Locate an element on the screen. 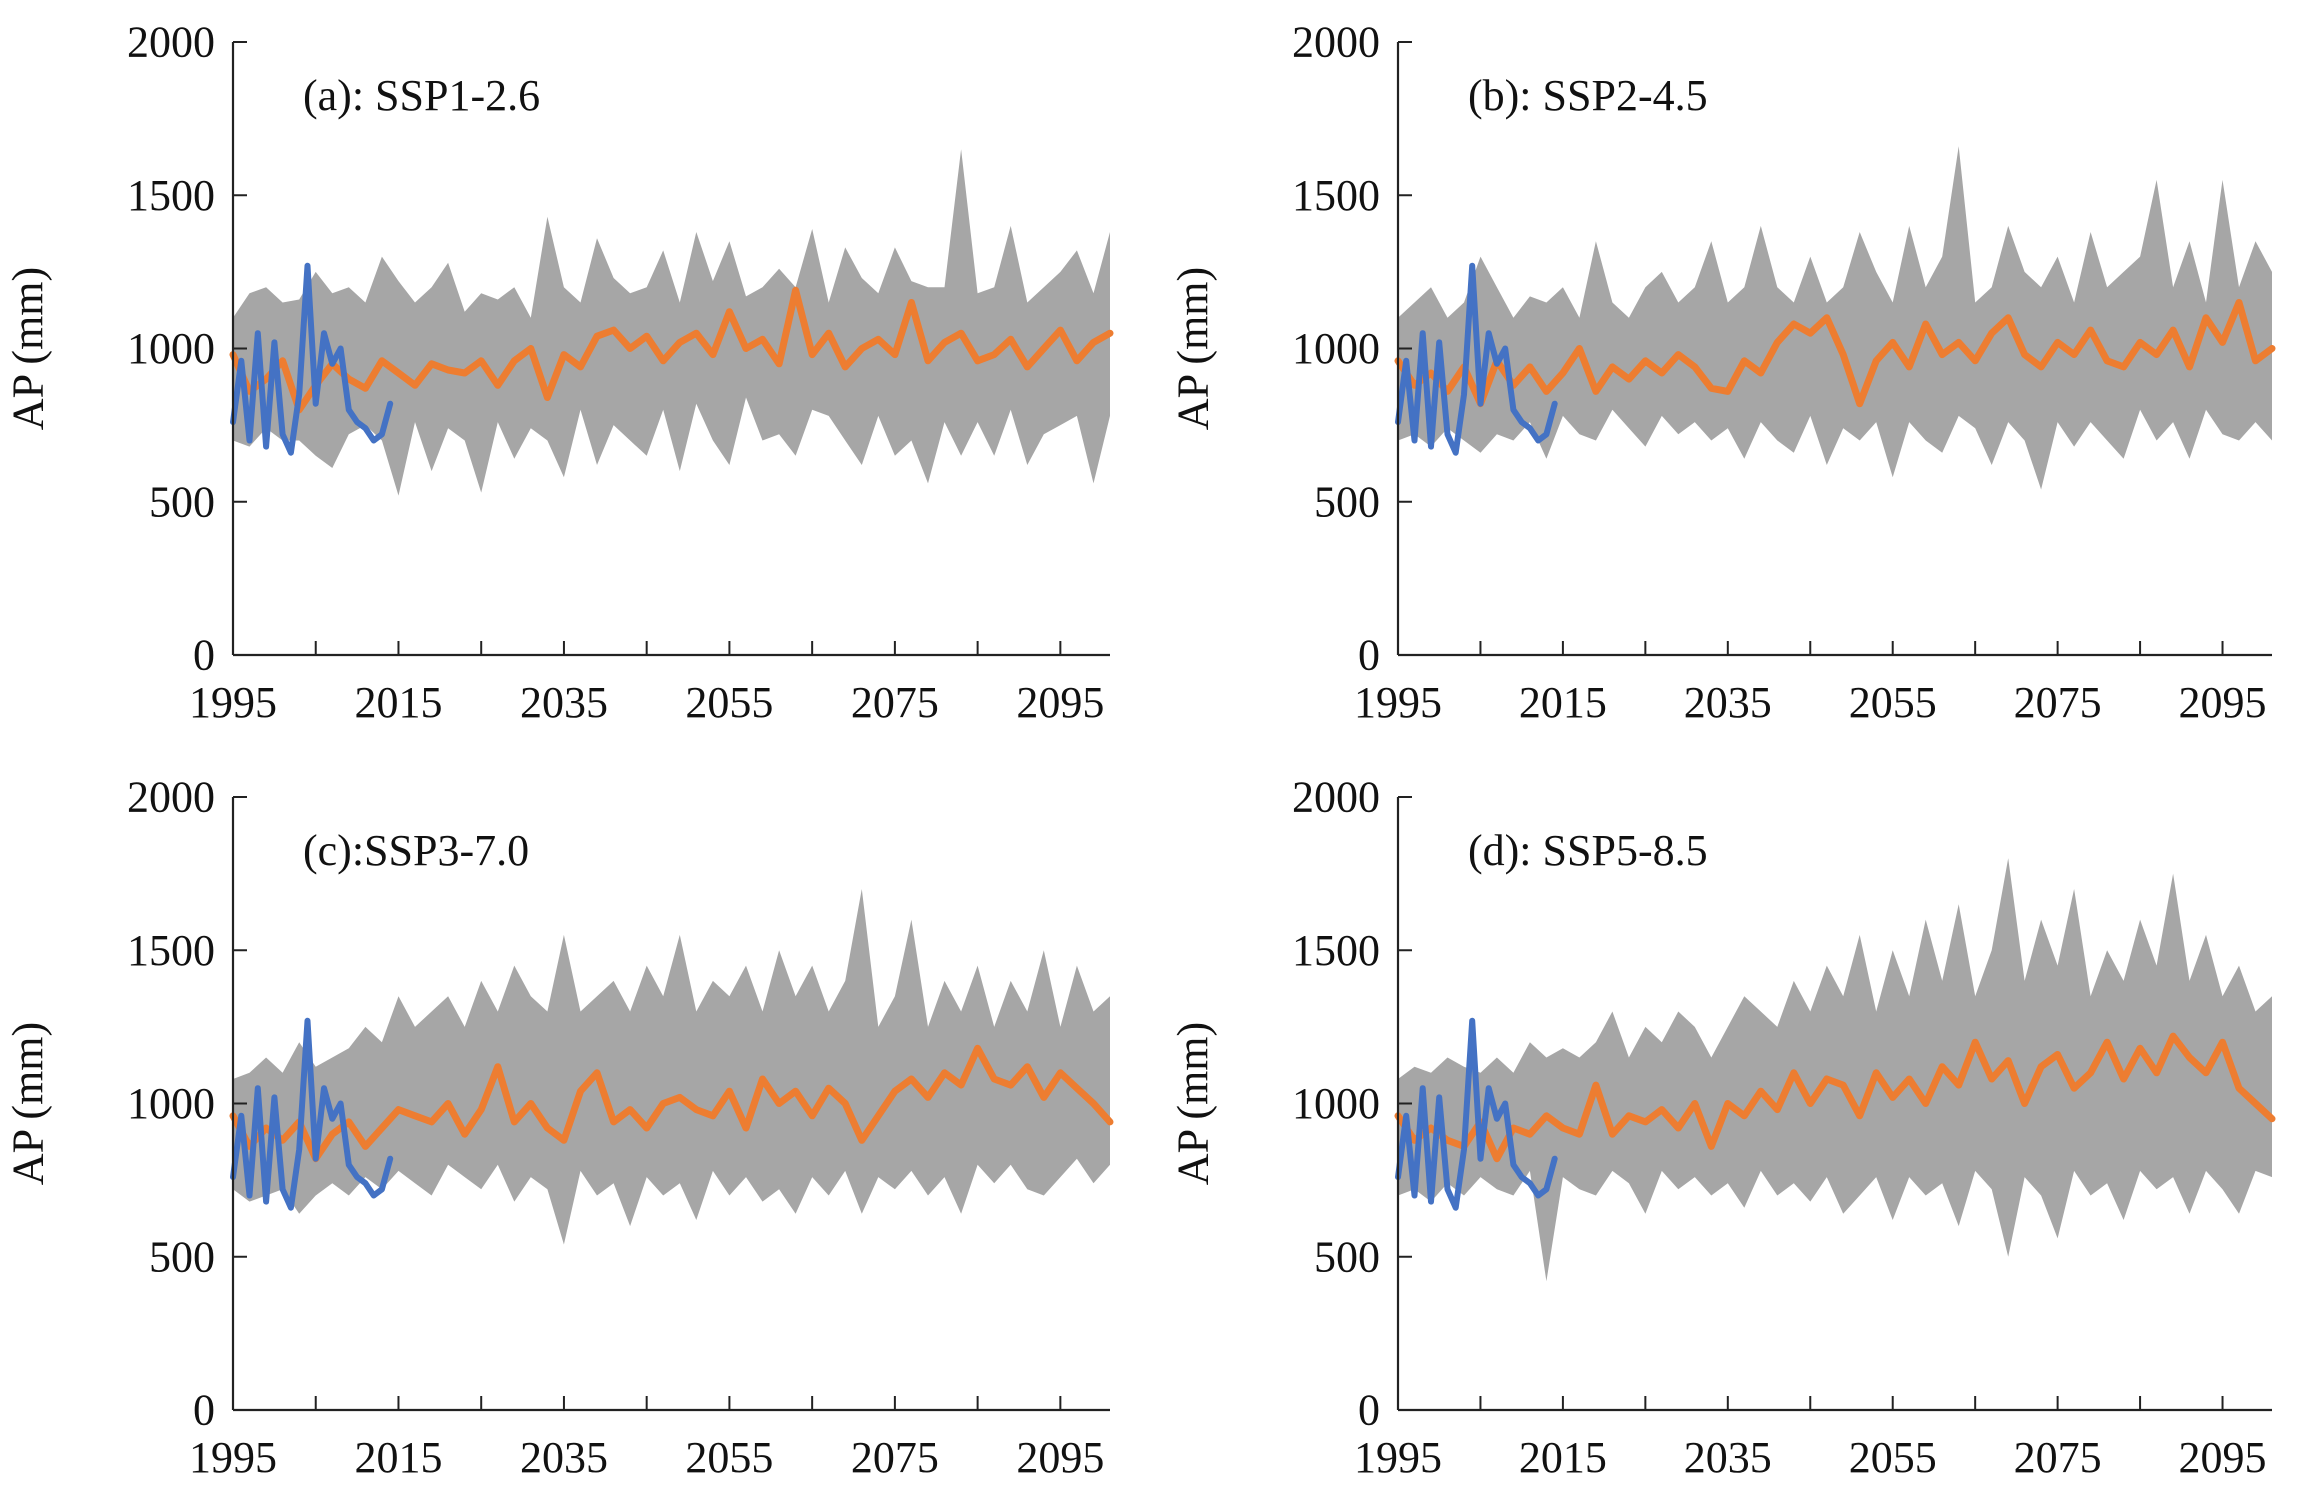 The height and width of the screenshot is (1507, 2300). x-tick-label-a-1995: 1995 is located at coordinates (233, 702).